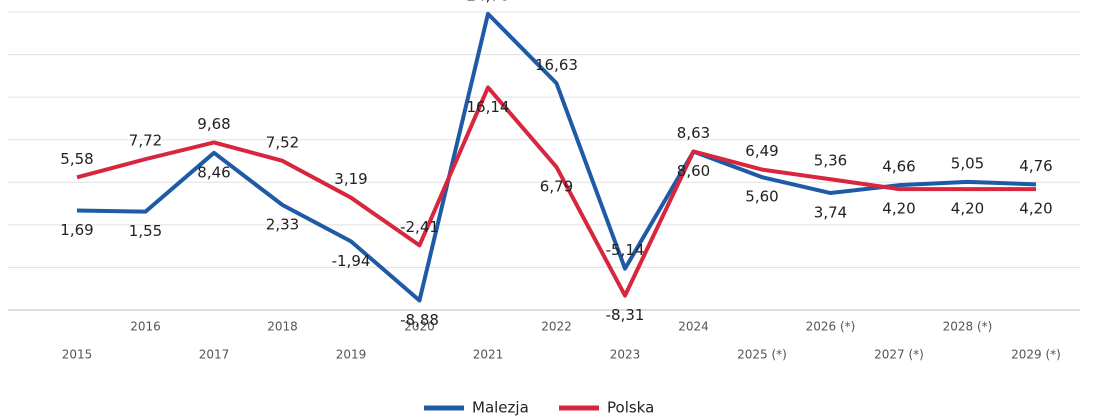  Describe the element at coordinates (145, 141) in the screenshot. I see `value-label: 7,72` at that location.